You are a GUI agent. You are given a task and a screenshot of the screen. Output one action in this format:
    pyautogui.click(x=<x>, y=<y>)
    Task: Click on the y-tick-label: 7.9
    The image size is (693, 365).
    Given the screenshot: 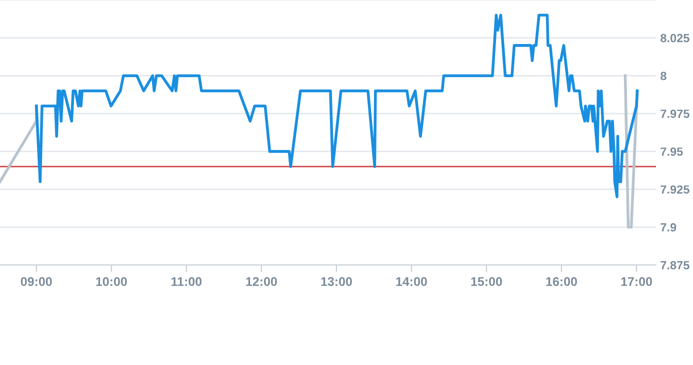 What is the action you would take?
    pyautogui.click(x=668, y=227)
    